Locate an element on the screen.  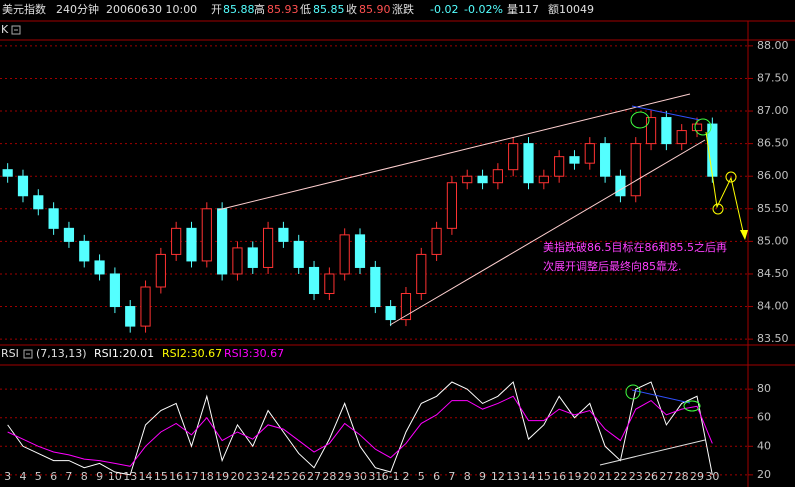
x-tick-label: 21 is located at coordinates (605, 476).